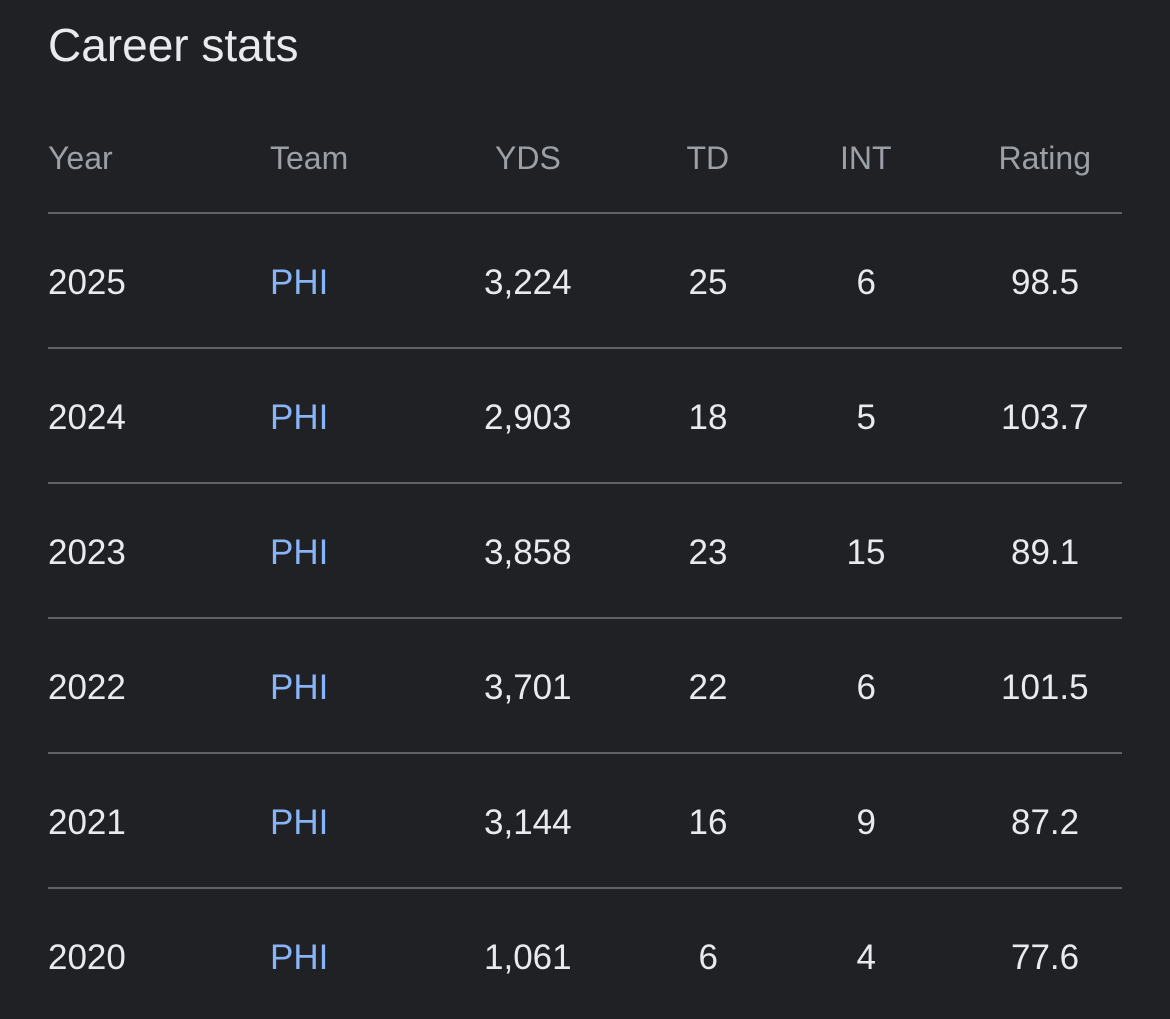  What do you see at coordinates (528, 822) in the screenshot?
I see `yards-cell: 3,144` at bounding box center [528, 822].